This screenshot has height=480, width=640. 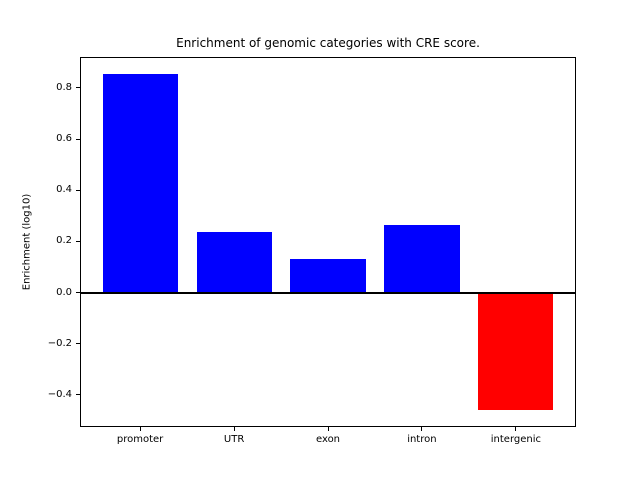 I want to click on y-tick-label: 0.0, so click(x=64, y=292).